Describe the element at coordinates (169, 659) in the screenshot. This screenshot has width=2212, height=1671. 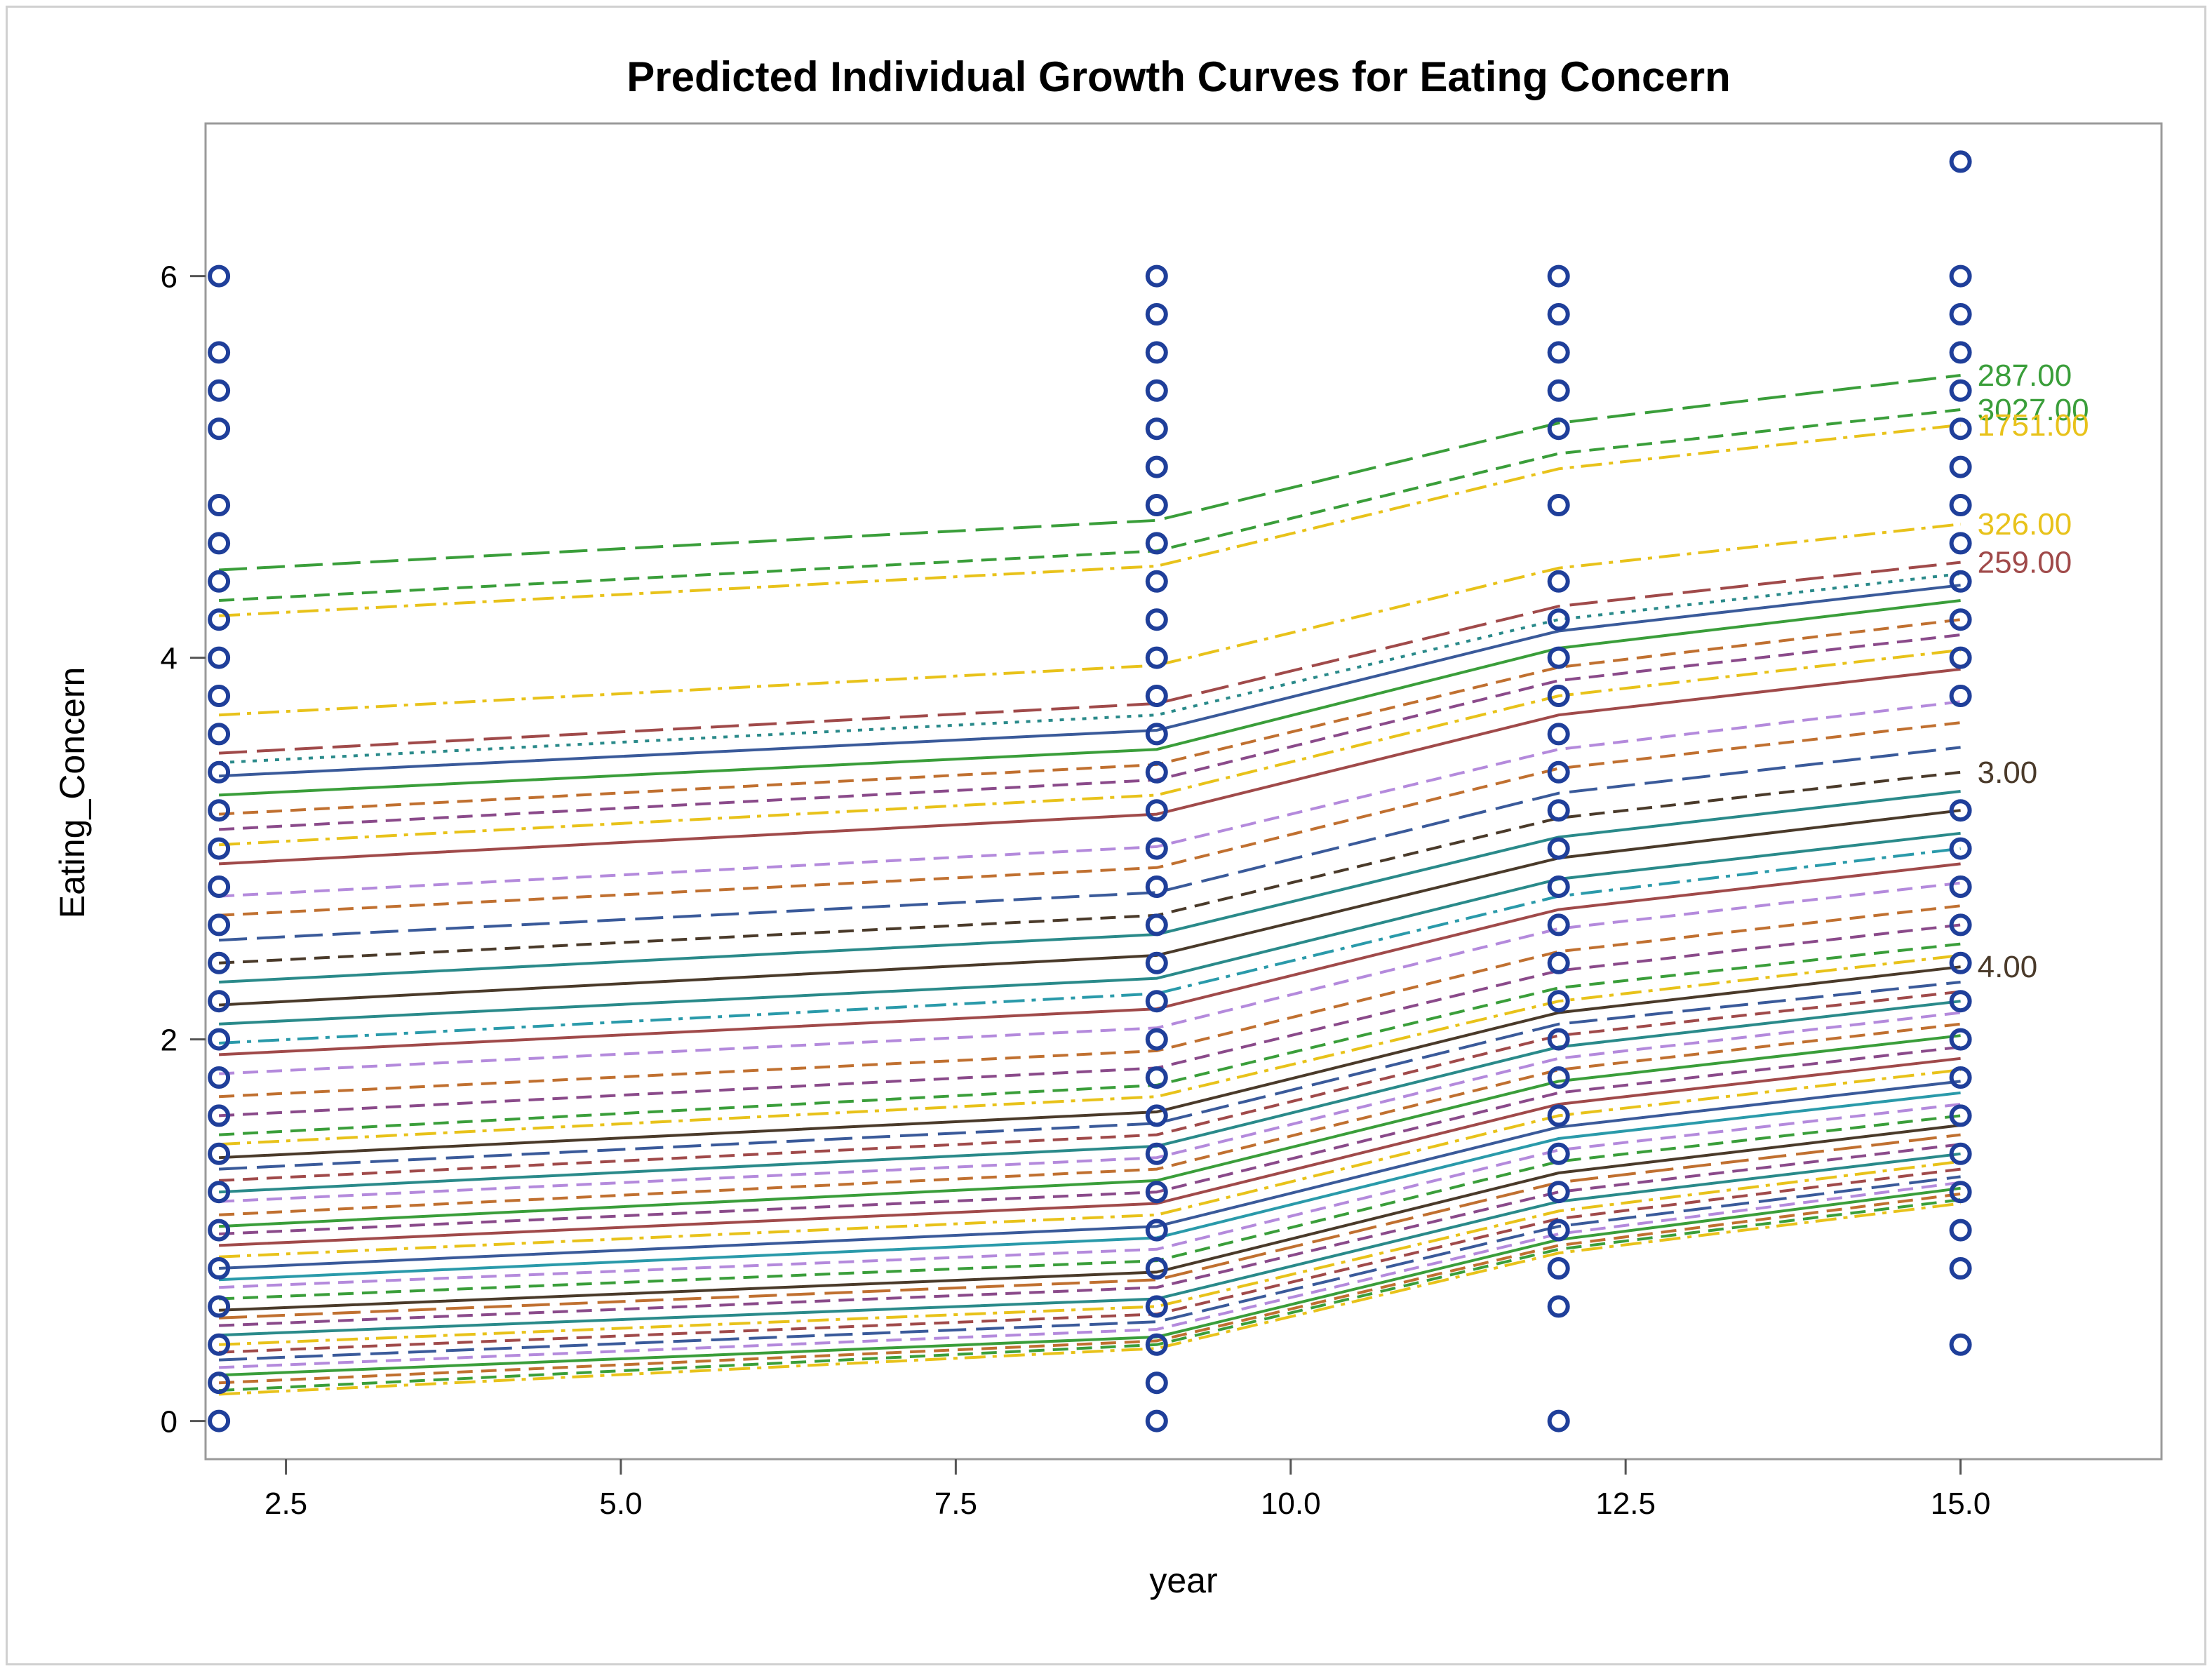
I see `y-tick-label-2: 4` at that location.